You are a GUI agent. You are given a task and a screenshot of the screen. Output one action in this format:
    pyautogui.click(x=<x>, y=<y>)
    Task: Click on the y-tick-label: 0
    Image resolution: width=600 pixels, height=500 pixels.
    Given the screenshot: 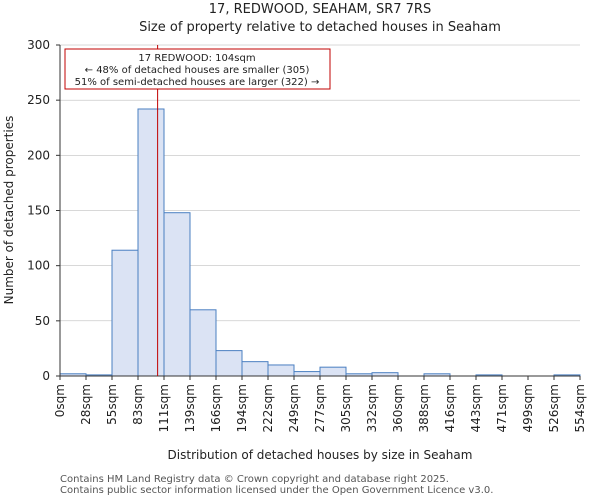 What is the action you would take?
    pyautogui.click(x=46, y=376)
    